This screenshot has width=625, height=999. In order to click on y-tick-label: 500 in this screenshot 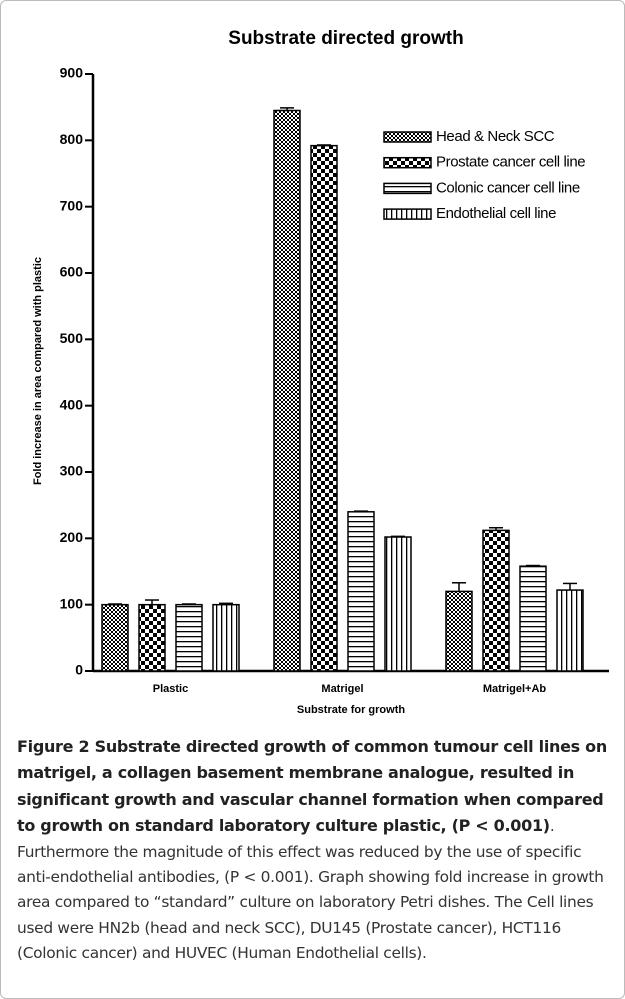, I will do `click(72, 338)`.